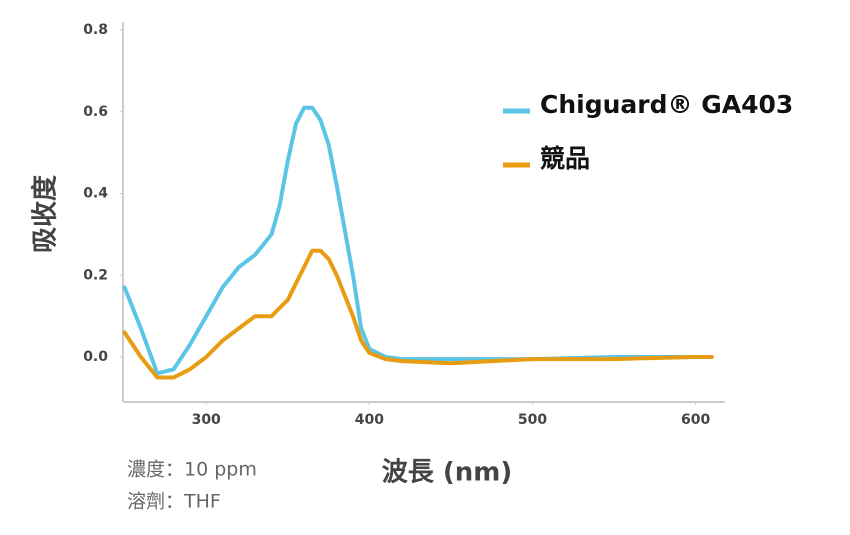 Image resolution: width=850 pixels, height=535 pixels. I want to click on x-tick-label: 300, so click(206, 420).